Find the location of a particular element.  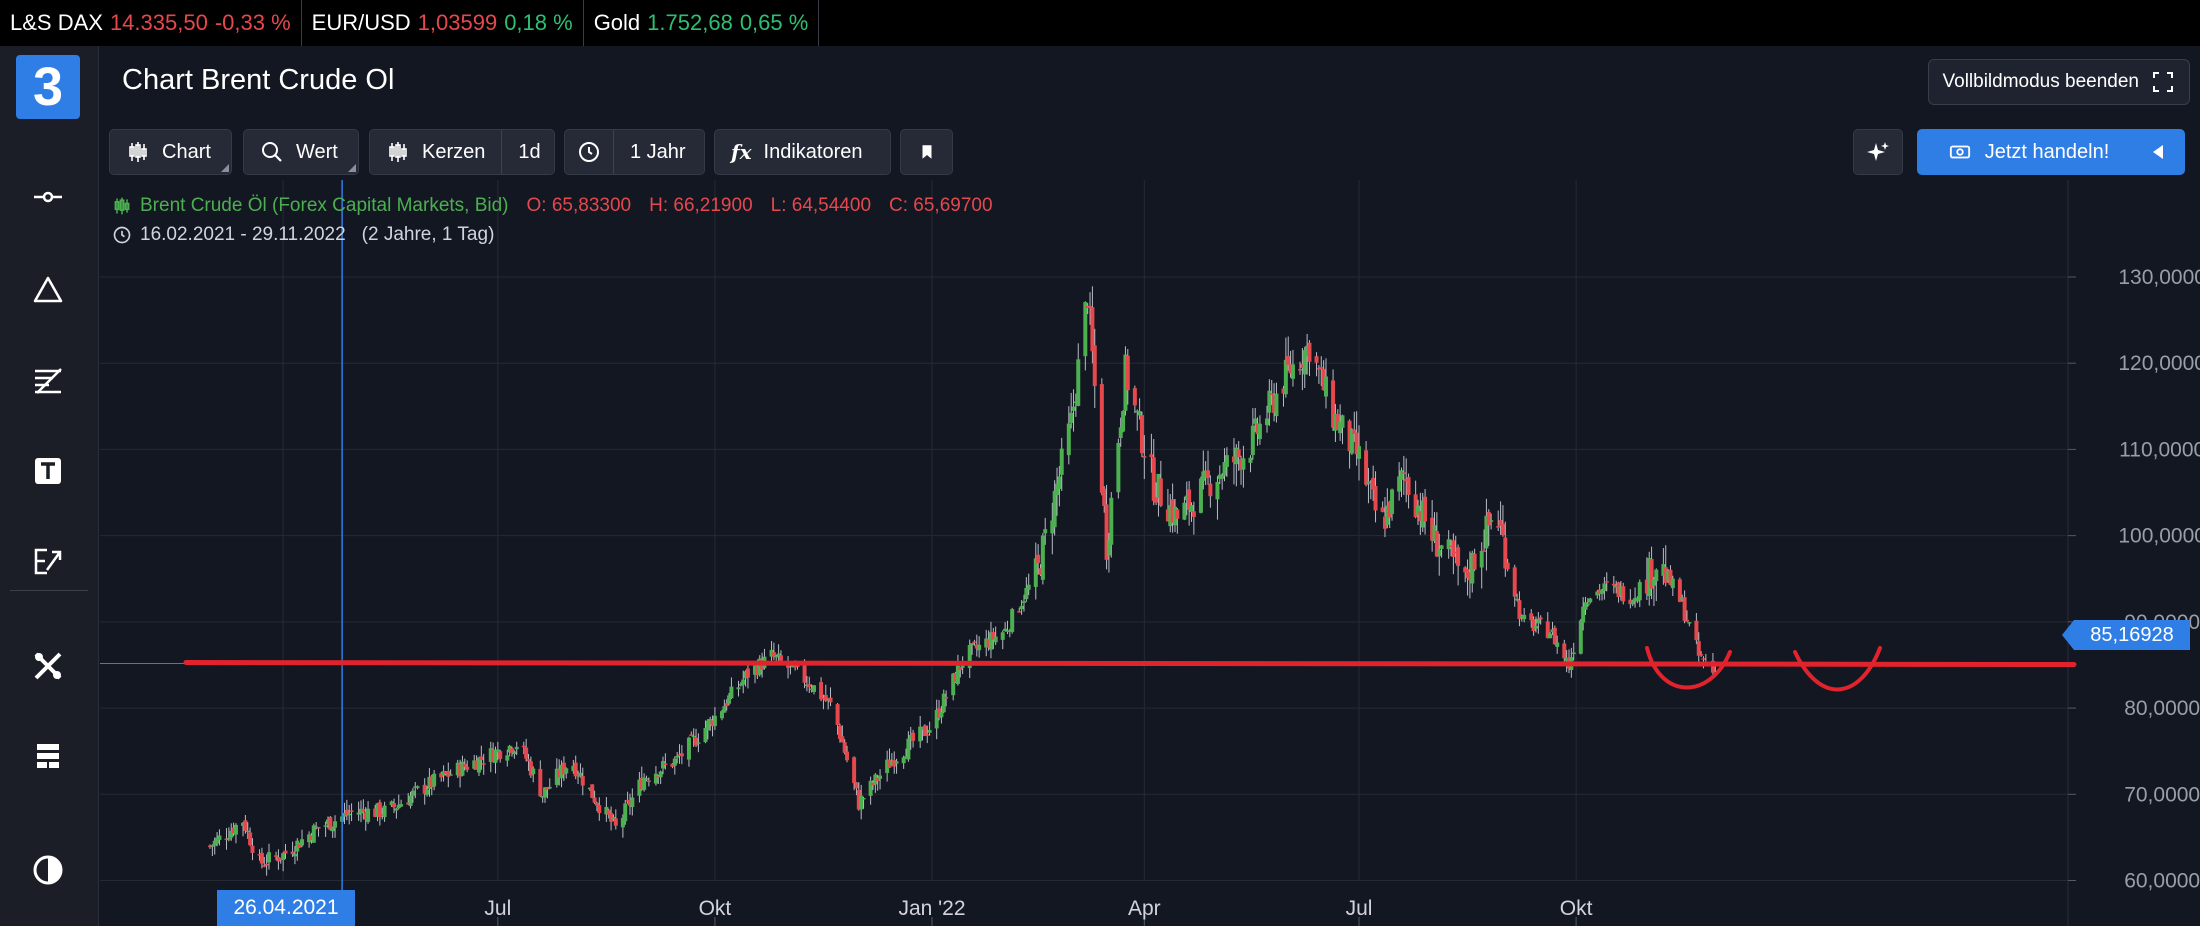

bookmark-button is located at coordinates (926, 152).